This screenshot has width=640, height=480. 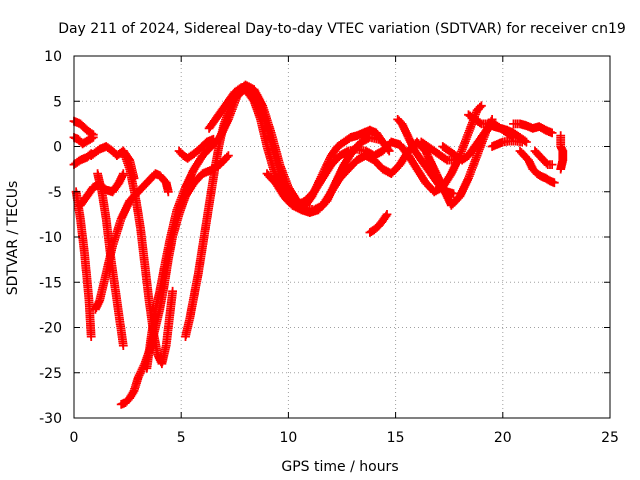 I want to click on y-tick-label: 10, so click(x=53, y=57).